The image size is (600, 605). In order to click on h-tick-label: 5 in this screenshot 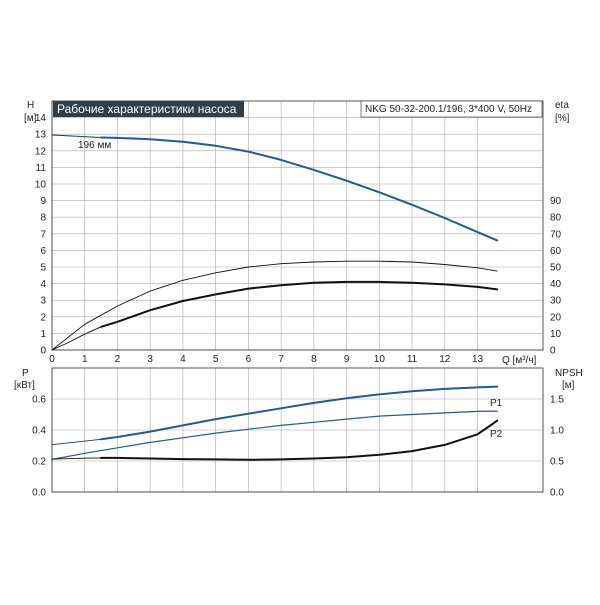, I will do `click(43, 268)`.